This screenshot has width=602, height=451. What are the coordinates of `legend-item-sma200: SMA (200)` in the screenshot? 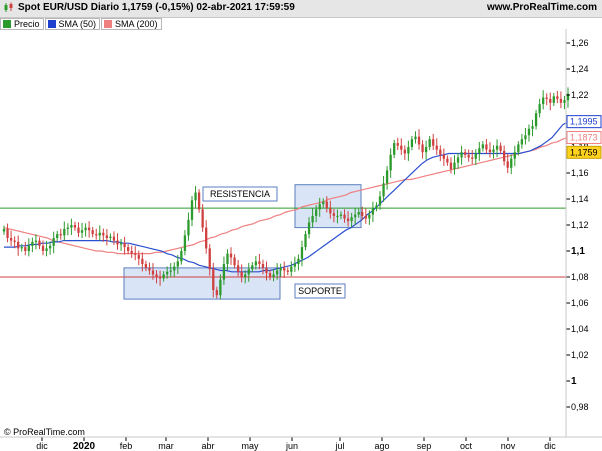 It's located at (131, 24).